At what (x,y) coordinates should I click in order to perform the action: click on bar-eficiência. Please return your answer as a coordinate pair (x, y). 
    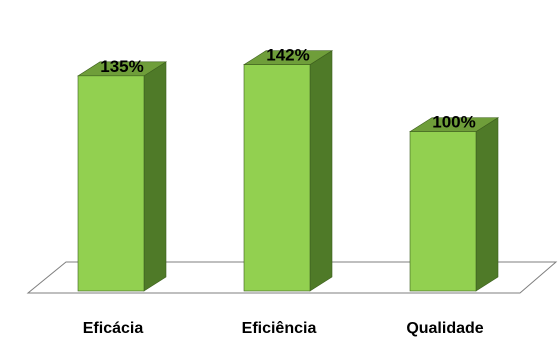
    Looking at the image, I should click on (288, 171).